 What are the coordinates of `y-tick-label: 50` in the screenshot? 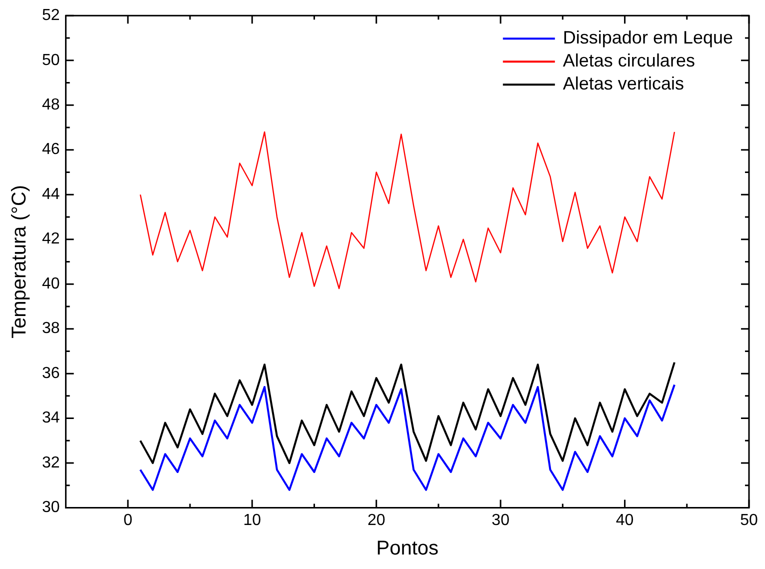 It's located at (51, 60).